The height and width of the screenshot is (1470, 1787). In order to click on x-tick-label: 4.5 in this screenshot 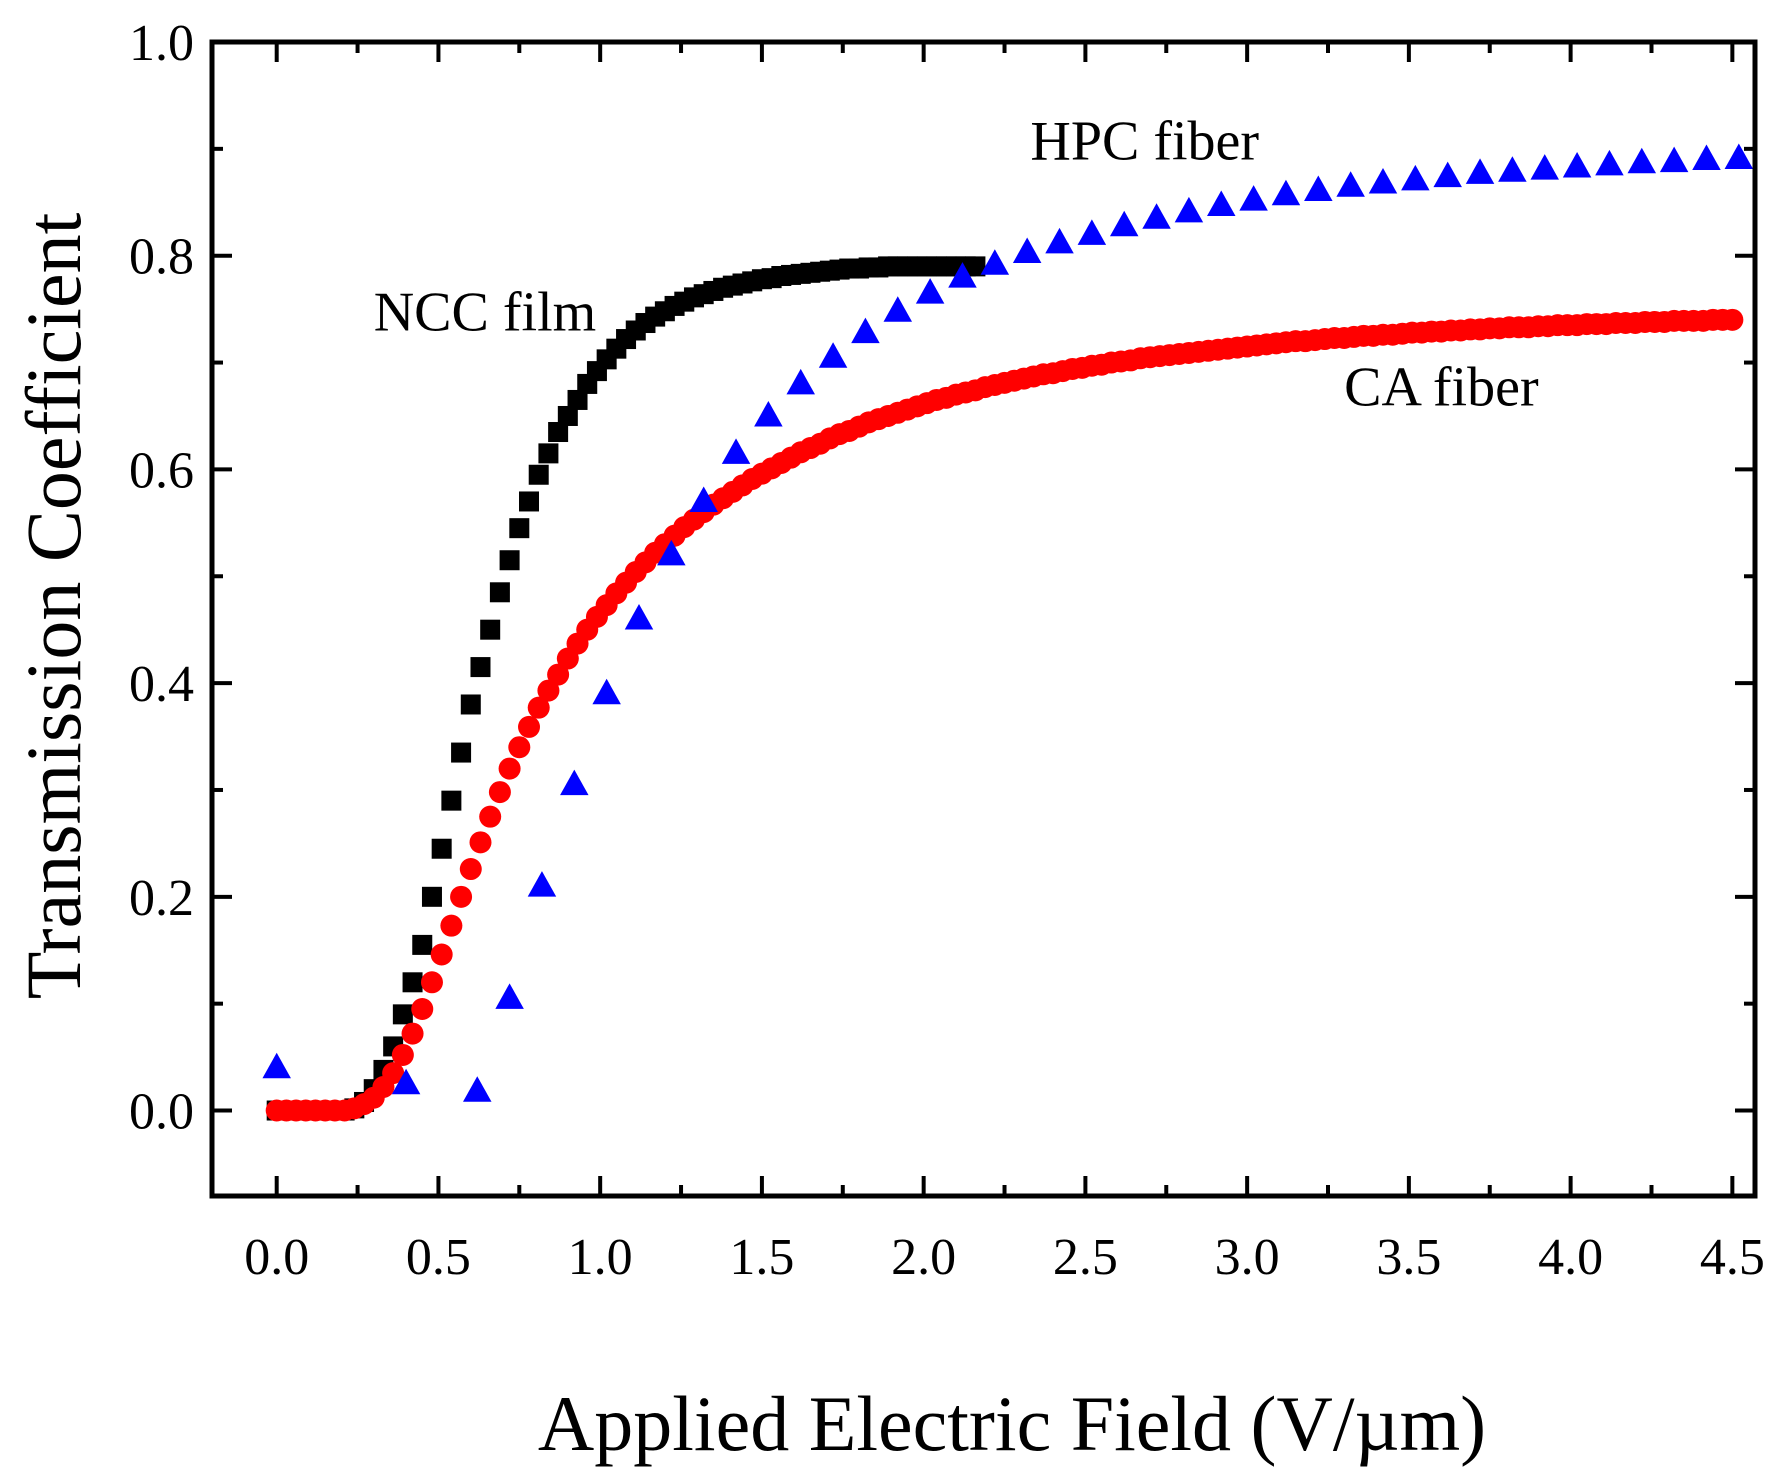, I will do `click(1732, 1257)`.